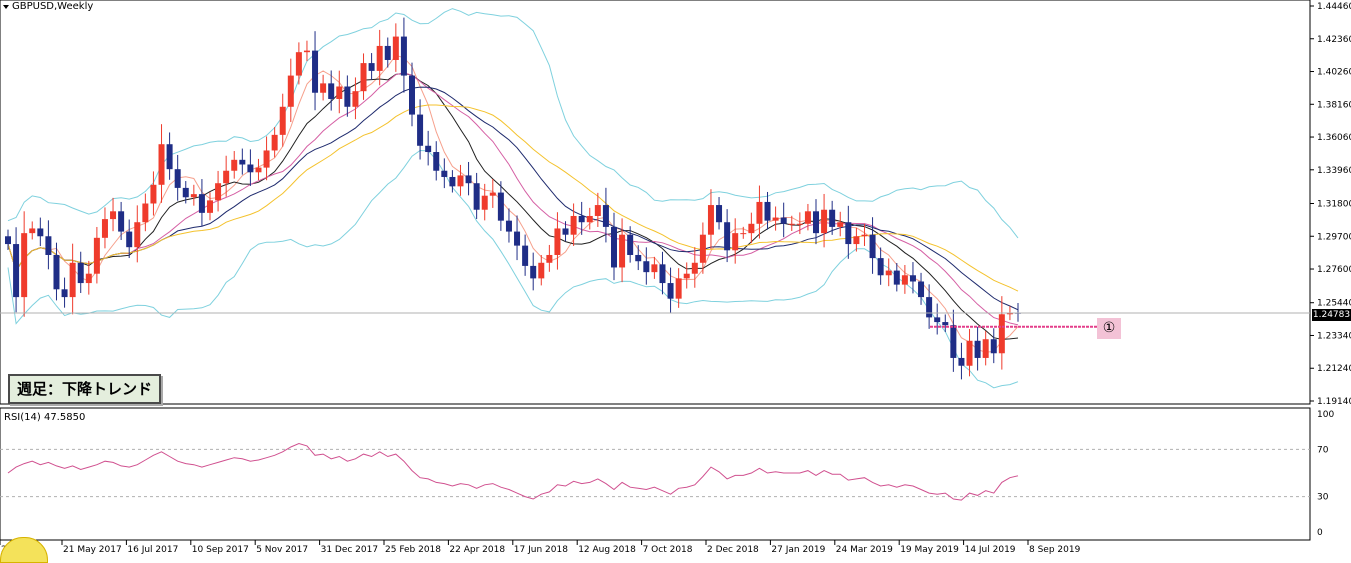 The image size is (1351, 563). What do you see at coordinates (1334, 105) in the screenshot?
I see `price-tick-label: 1.38160` at bounding box center [1334, 105].